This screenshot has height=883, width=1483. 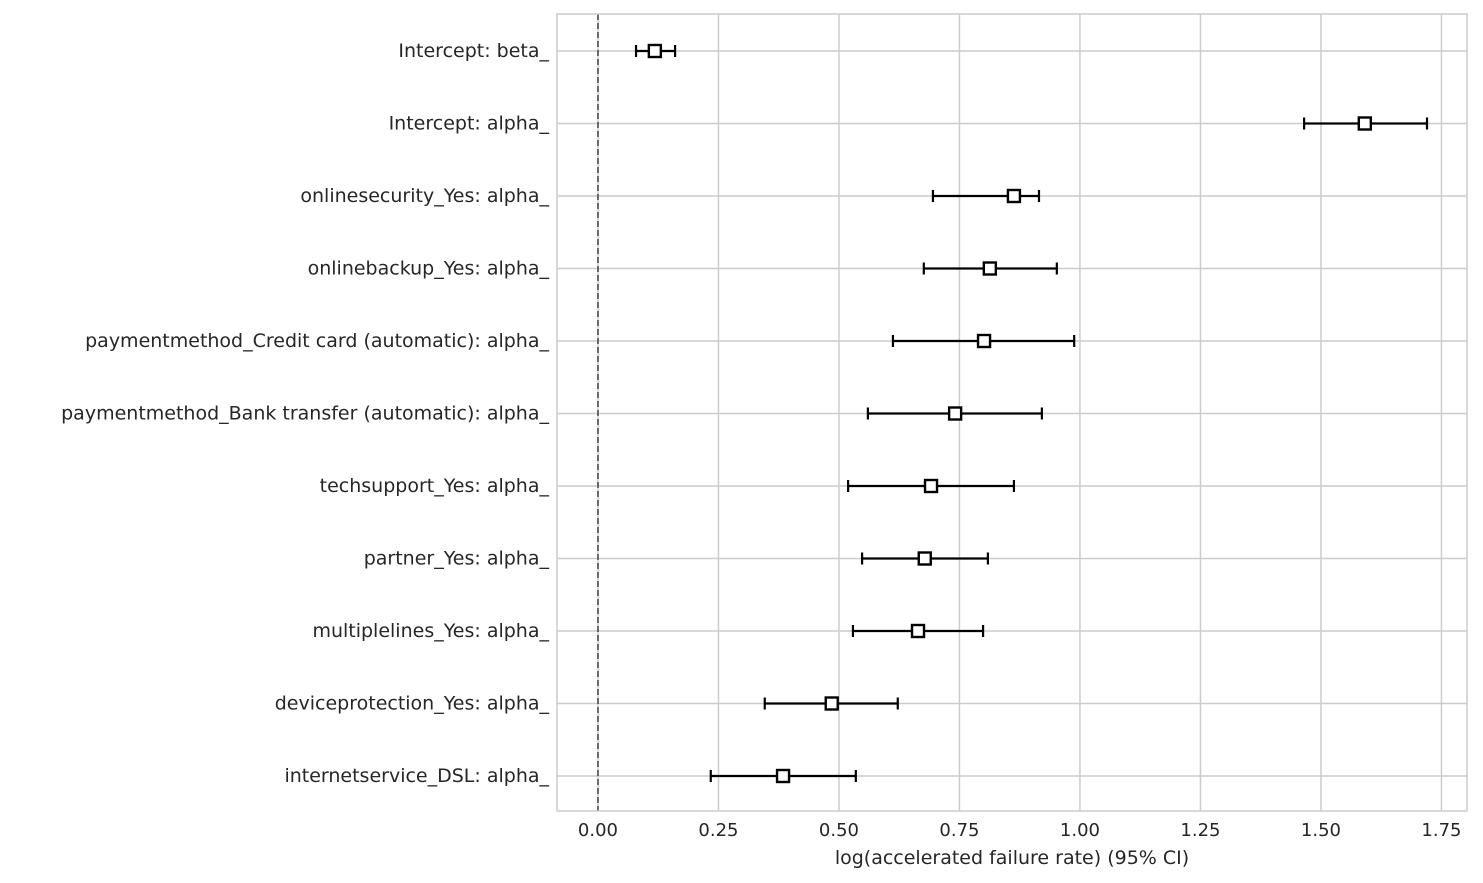 What do you see at coordinates (1321, 830) in the screenshot?
I see `x-tick-label: 1.50` at bounding box center [1321, 830].